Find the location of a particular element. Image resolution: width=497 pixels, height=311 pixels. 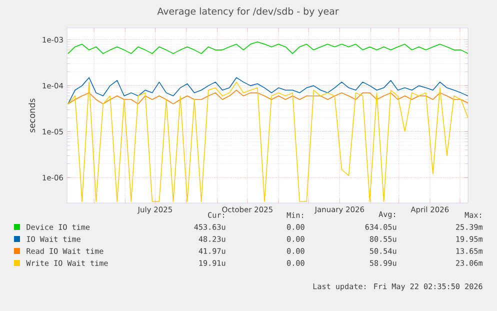

chart-title: Average latency for /dev/sdb - by year is located at coordinates (248, 12).